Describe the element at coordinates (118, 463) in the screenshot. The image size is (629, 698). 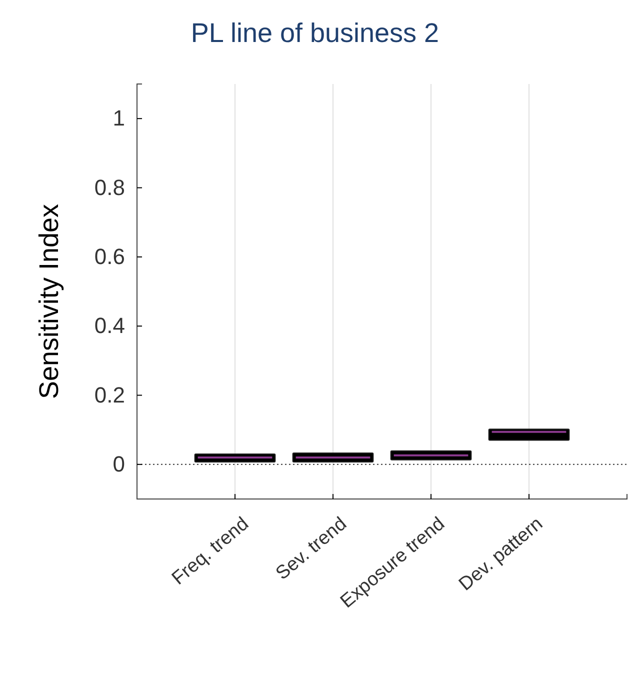
I see `y-tick-label: 0` at that location.